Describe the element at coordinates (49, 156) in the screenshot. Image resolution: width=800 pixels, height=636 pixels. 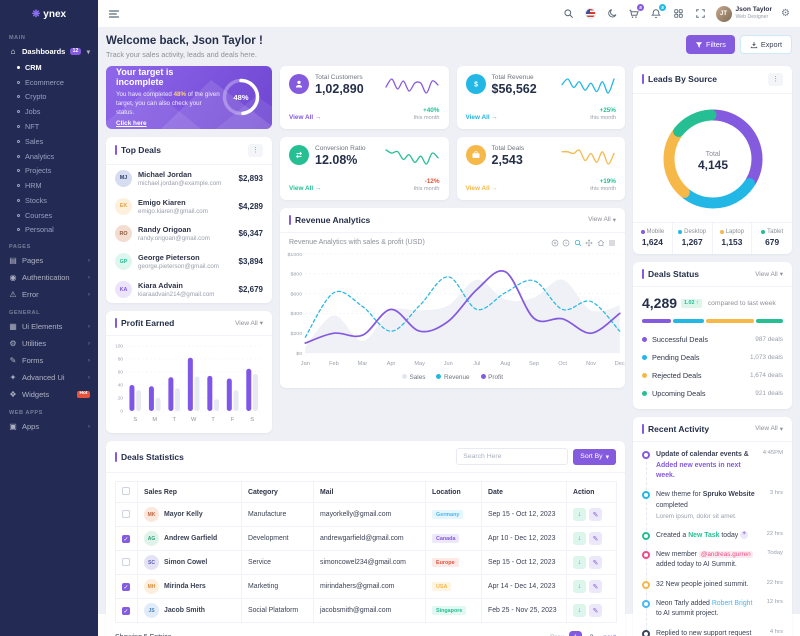
I see `sidebar-subitem-analytics: Analytics` at that location.